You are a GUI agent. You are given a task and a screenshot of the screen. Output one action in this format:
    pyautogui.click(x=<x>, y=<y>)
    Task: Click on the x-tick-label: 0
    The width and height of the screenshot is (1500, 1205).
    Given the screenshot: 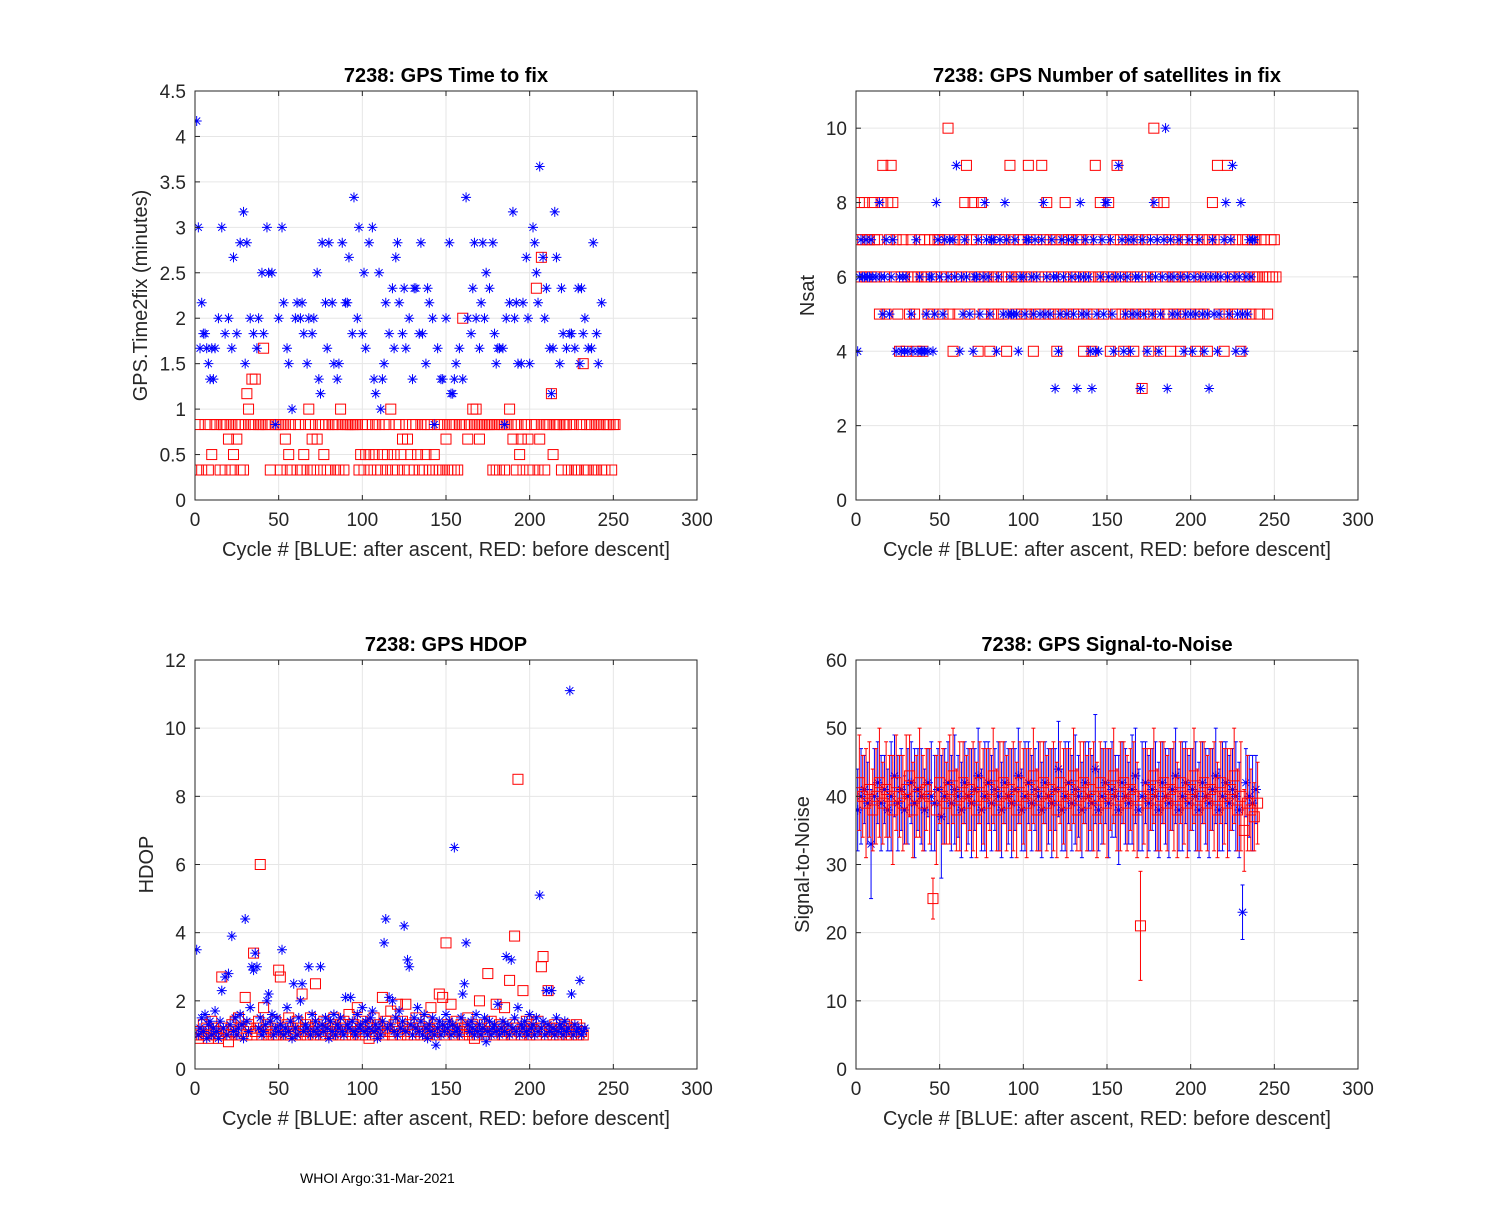 What is the action you would take?
    pyautogui.click(x=195, y=1089)
    